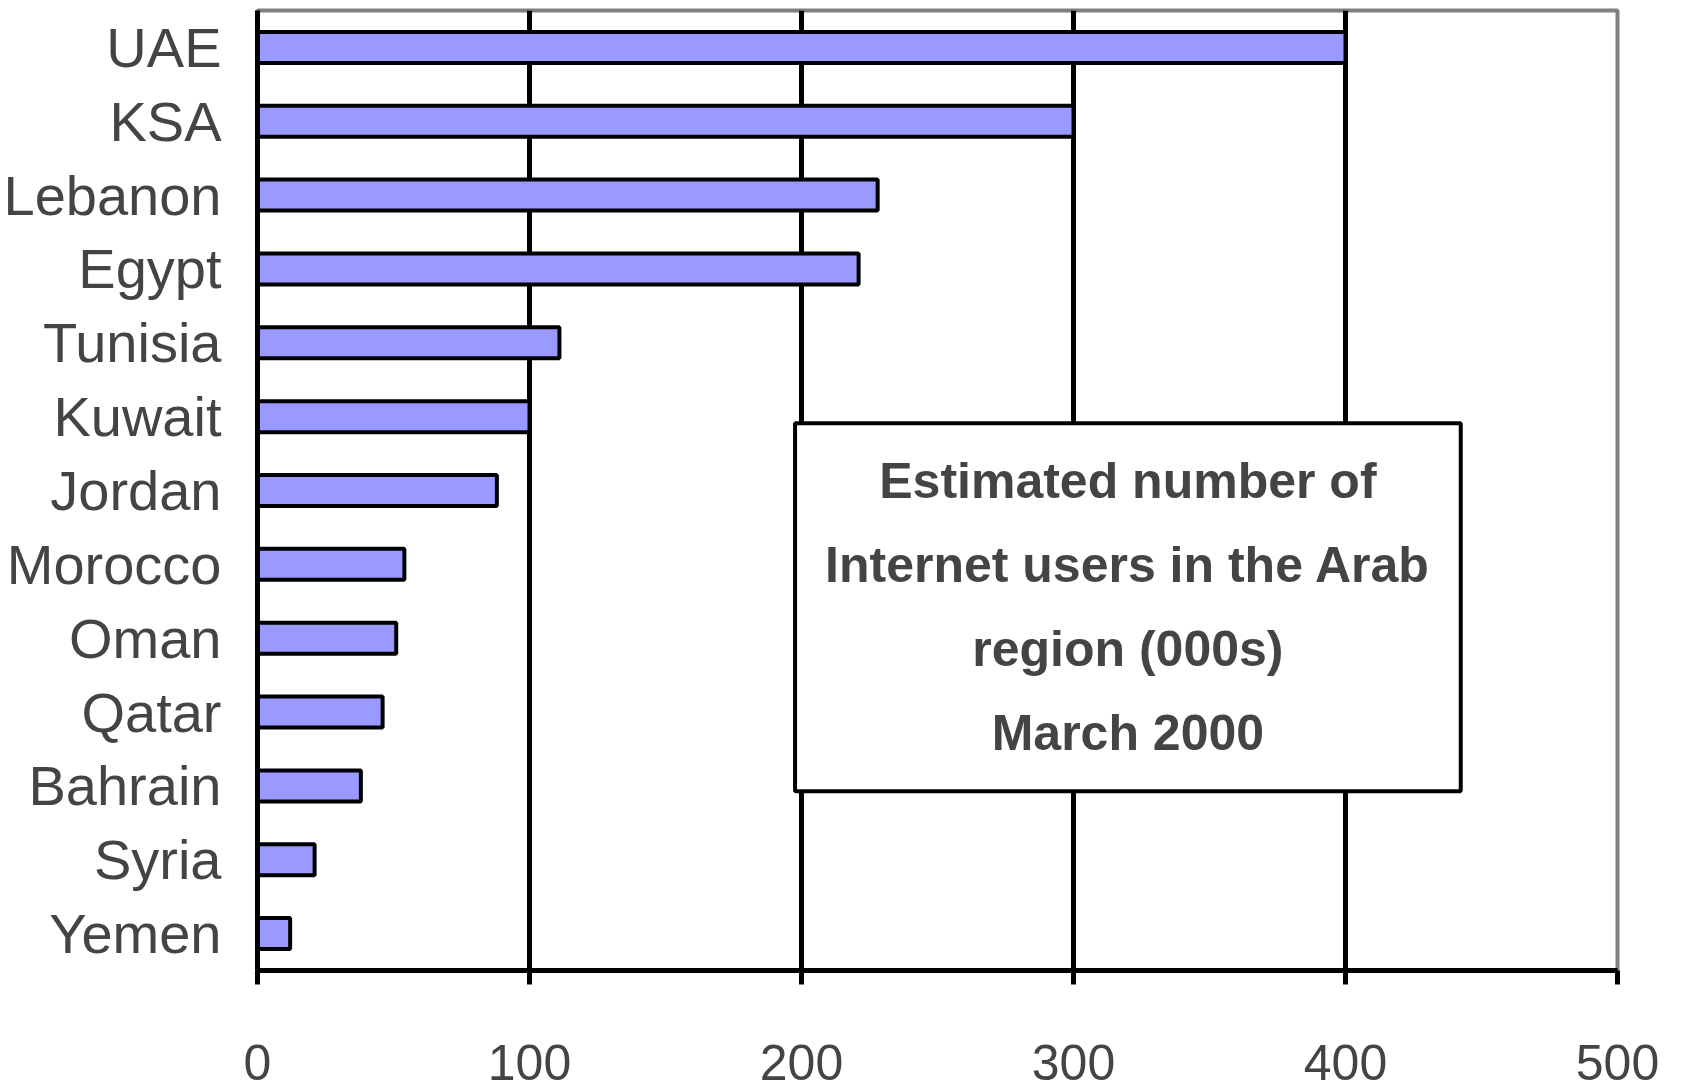 The height and width of the screenshot is (1082, 1687). I want to click on x-tick-label: 300, so click(1073, 1058).